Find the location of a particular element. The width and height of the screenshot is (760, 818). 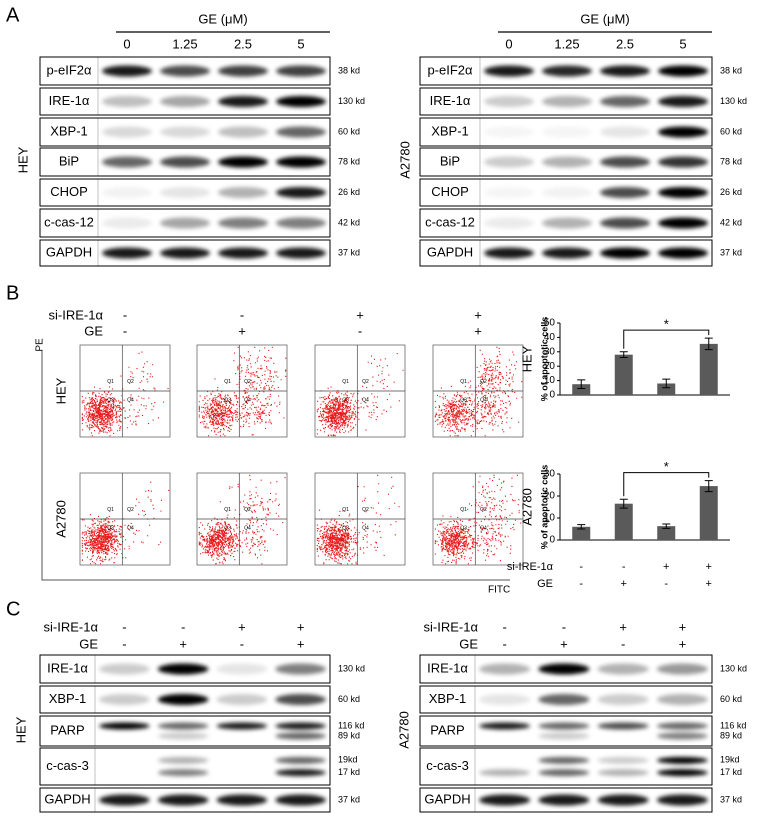

protein-label: GAPDH is located at coordinates (450, 251).